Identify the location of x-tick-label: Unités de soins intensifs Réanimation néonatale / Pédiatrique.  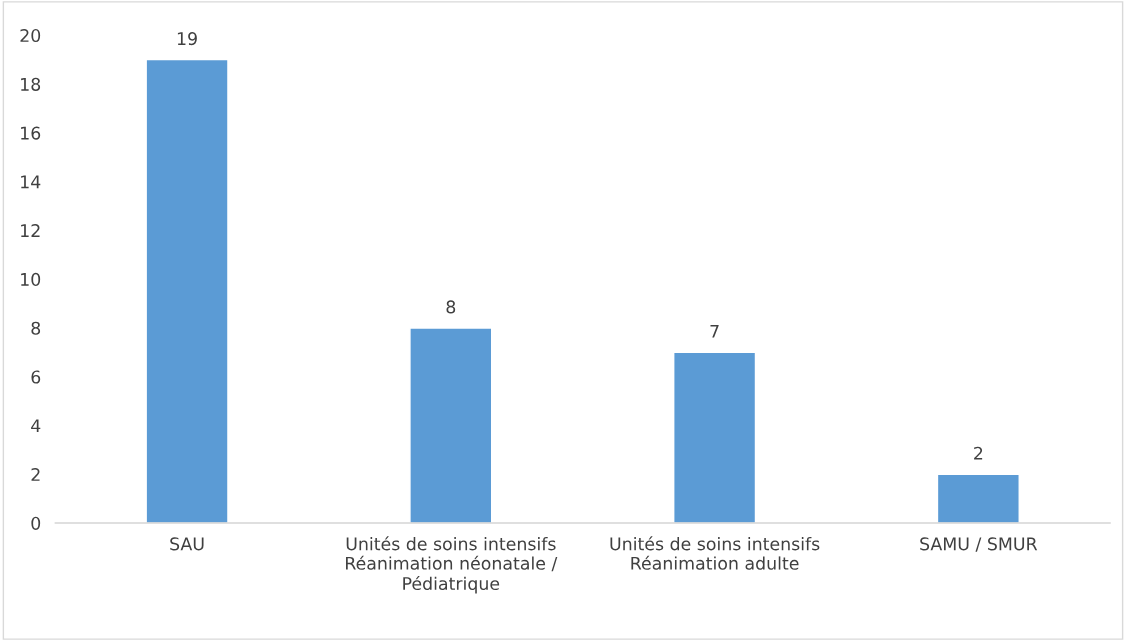
(452, 565).